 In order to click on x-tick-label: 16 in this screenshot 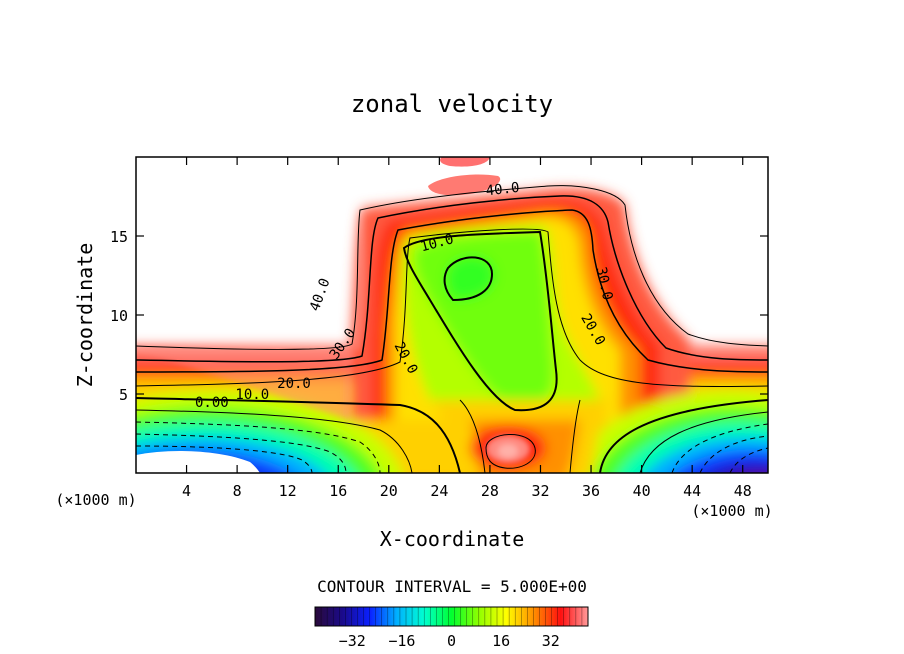, I will do `click(338, 491)`.